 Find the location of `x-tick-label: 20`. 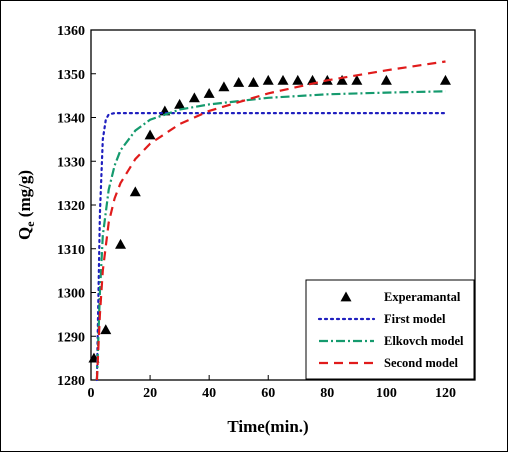

x-tick-label: 20 is located at coordinates (150, 393).